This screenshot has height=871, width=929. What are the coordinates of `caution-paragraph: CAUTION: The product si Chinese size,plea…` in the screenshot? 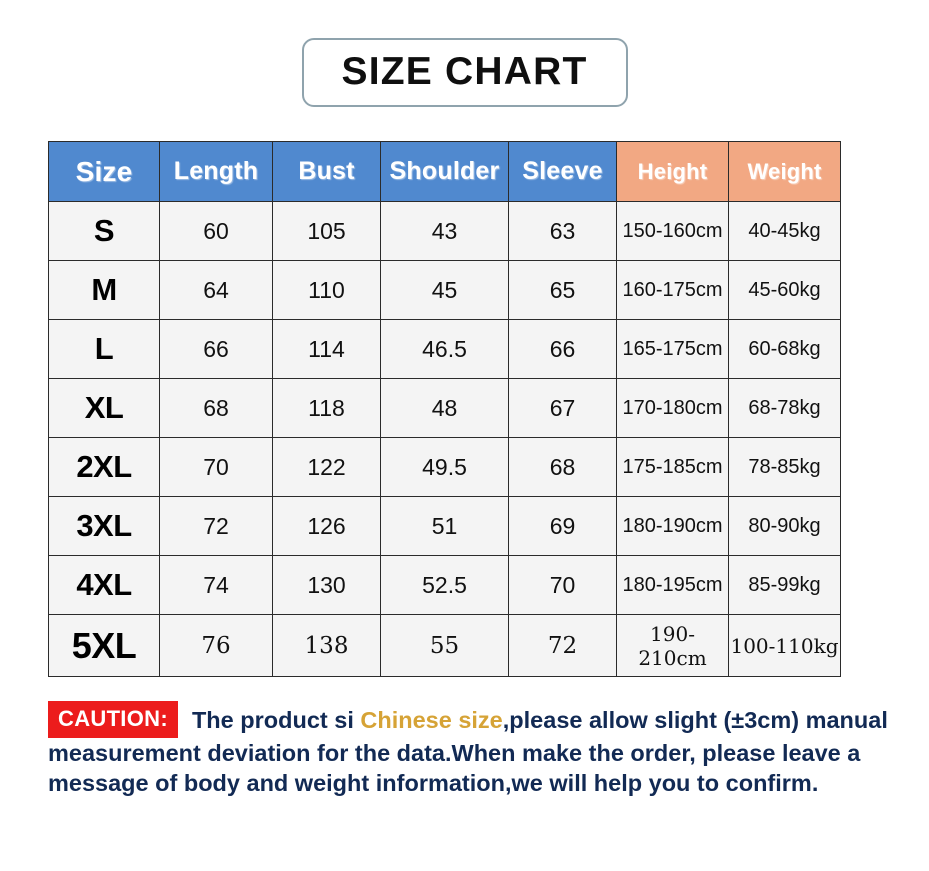 It's located at (473, 749).